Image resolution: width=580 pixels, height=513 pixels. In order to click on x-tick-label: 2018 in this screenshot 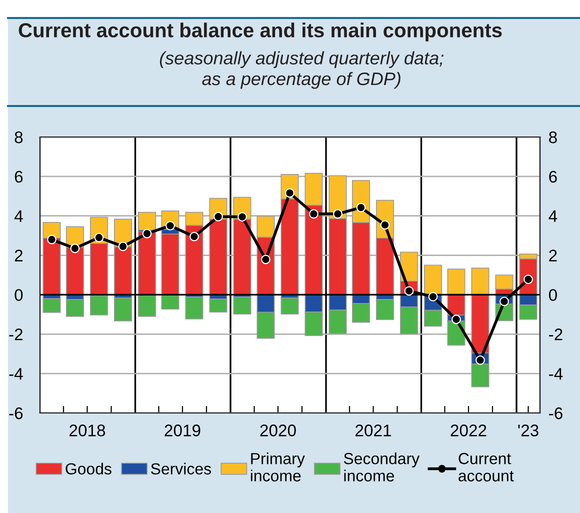, I will do `click(88, 430)`.